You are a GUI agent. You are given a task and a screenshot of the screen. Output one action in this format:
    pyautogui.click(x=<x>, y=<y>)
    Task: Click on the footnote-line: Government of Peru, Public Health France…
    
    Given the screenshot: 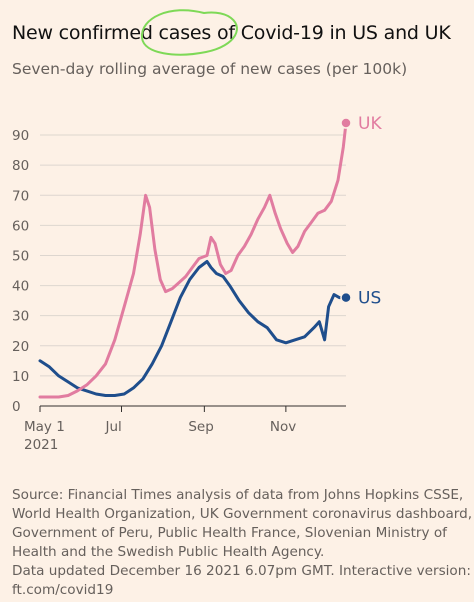 What is the action you would take?
    pyautogui.click(x=229, y=533)
    